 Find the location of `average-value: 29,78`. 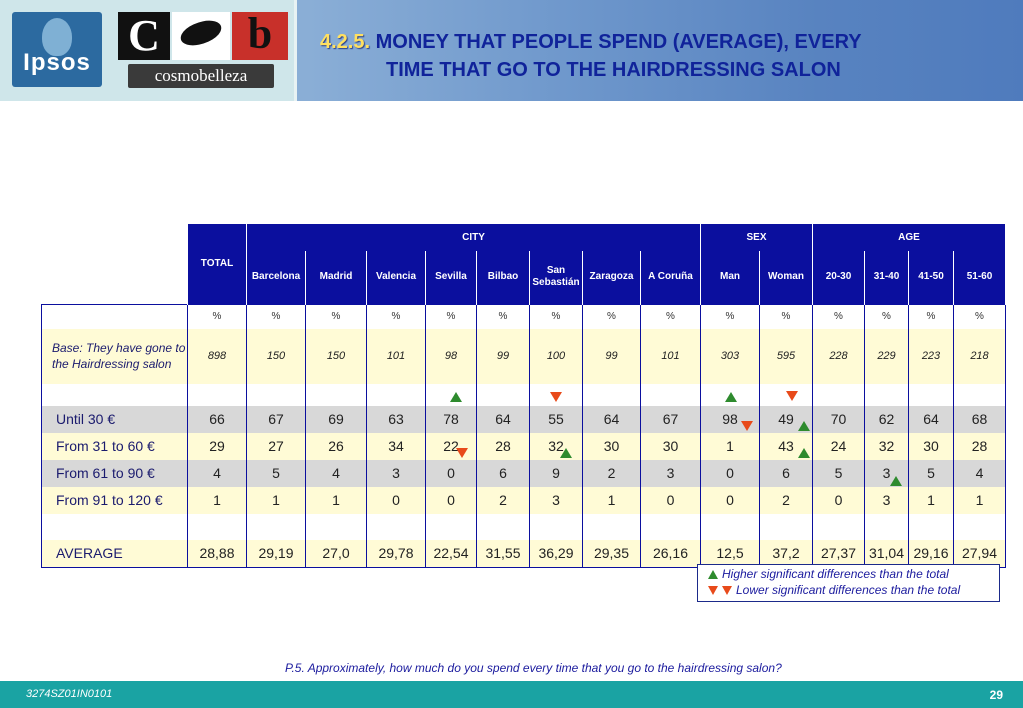

average-value: 29,78 is located at coordinates (396, 553).